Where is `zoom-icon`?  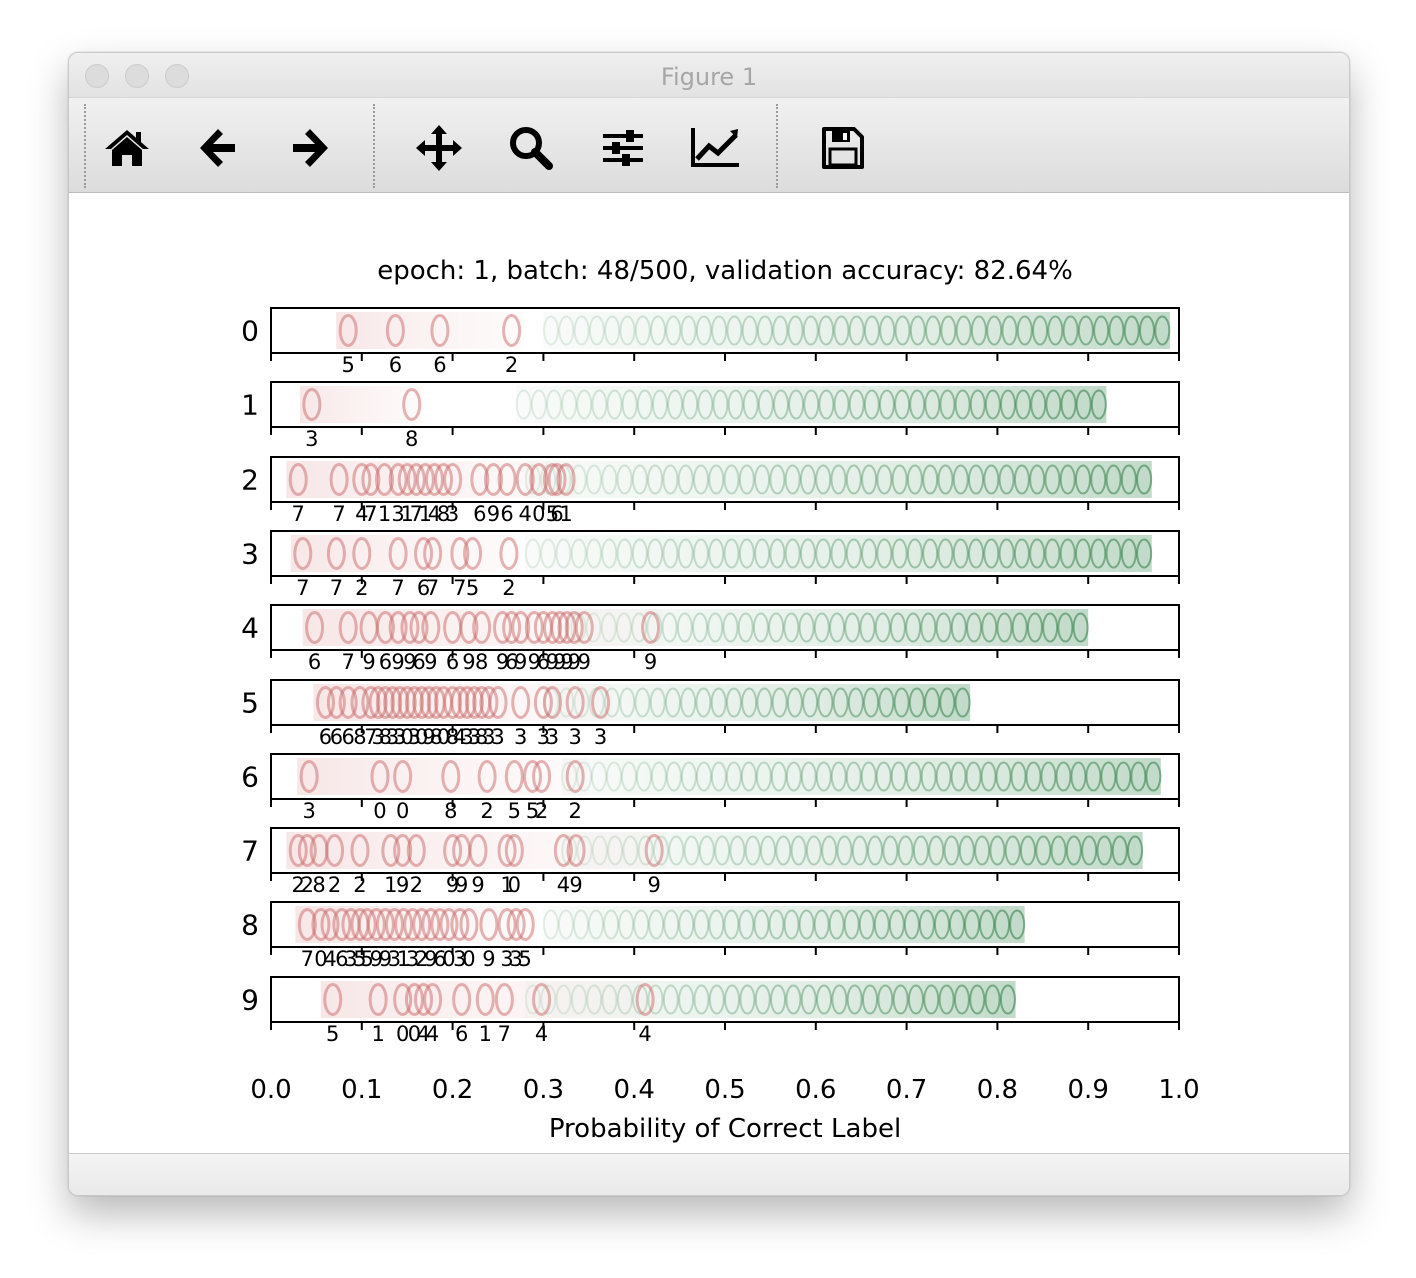 zoom-icon is located at coordinates (531, 148).